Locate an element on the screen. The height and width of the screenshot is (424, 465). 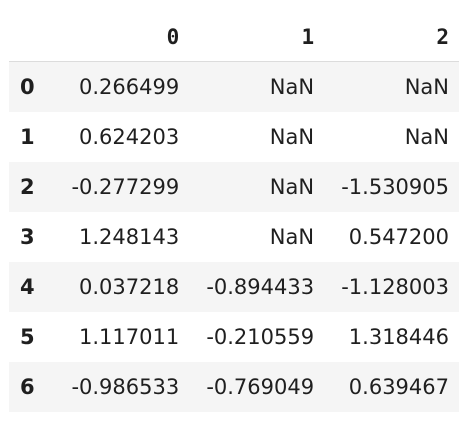
row-index: 1 is located at coordinates (27, 136).